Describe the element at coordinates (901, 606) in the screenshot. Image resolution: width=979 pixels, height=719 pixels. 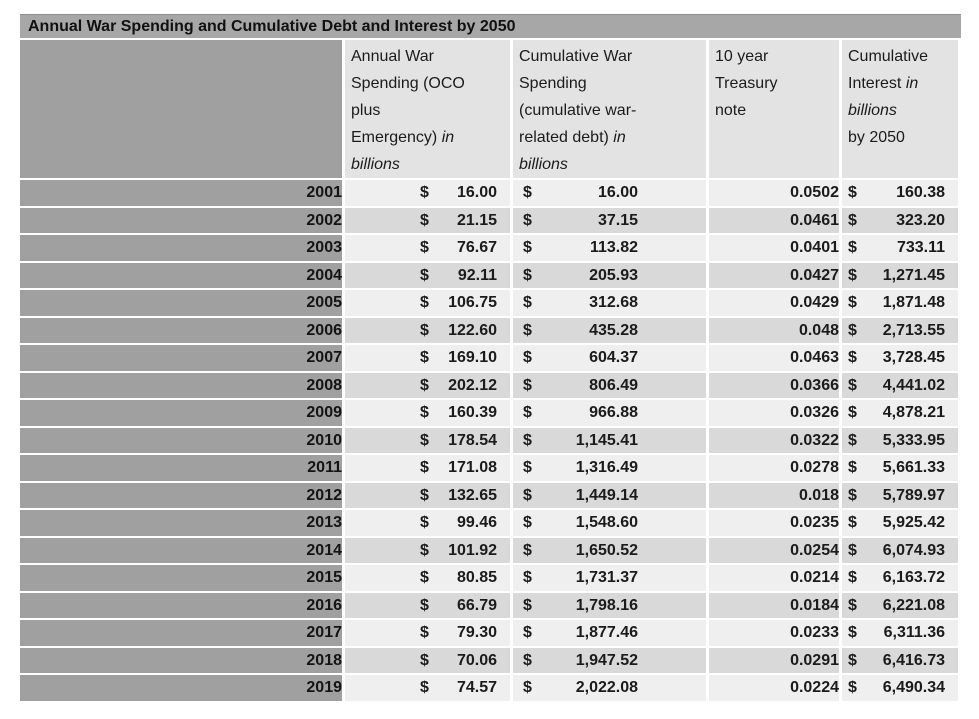
I see `cumulative-interest-cell: $6,221.08` at that location.